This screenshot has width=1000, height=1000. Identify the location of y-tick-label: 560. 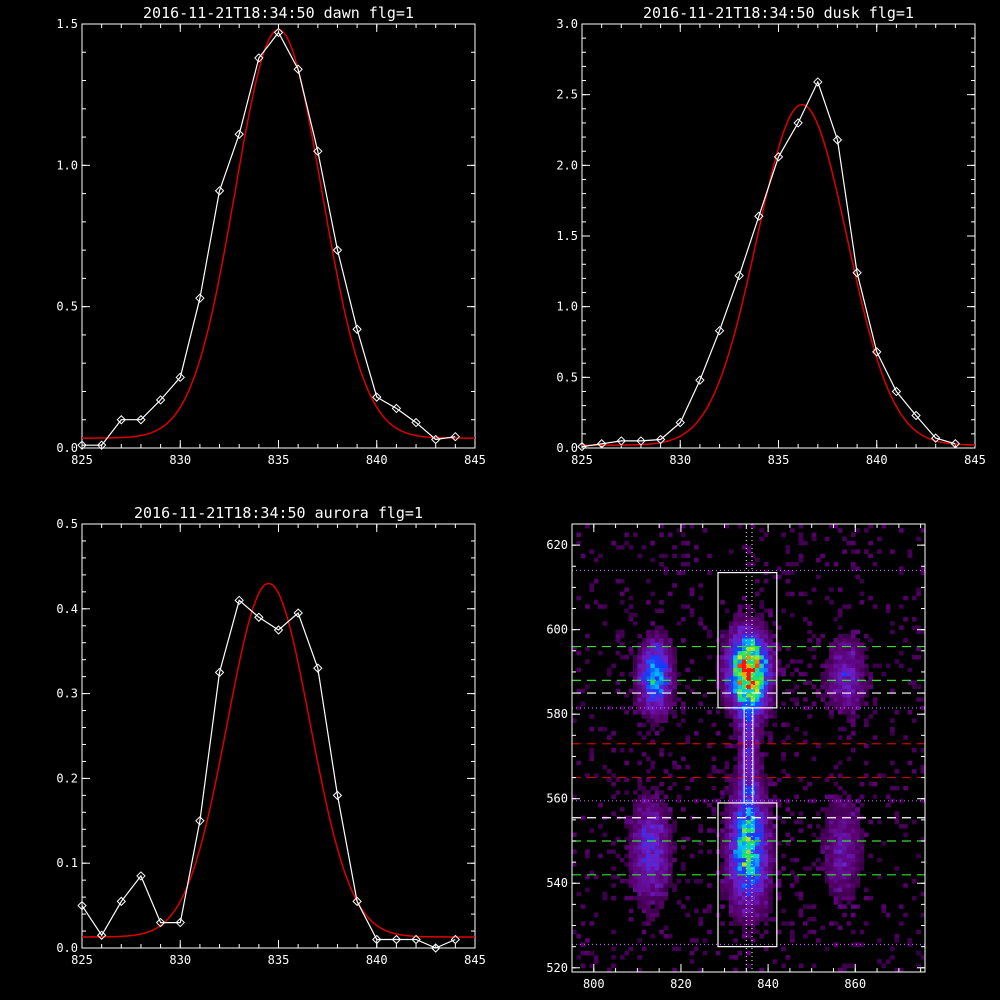
(557, 799).